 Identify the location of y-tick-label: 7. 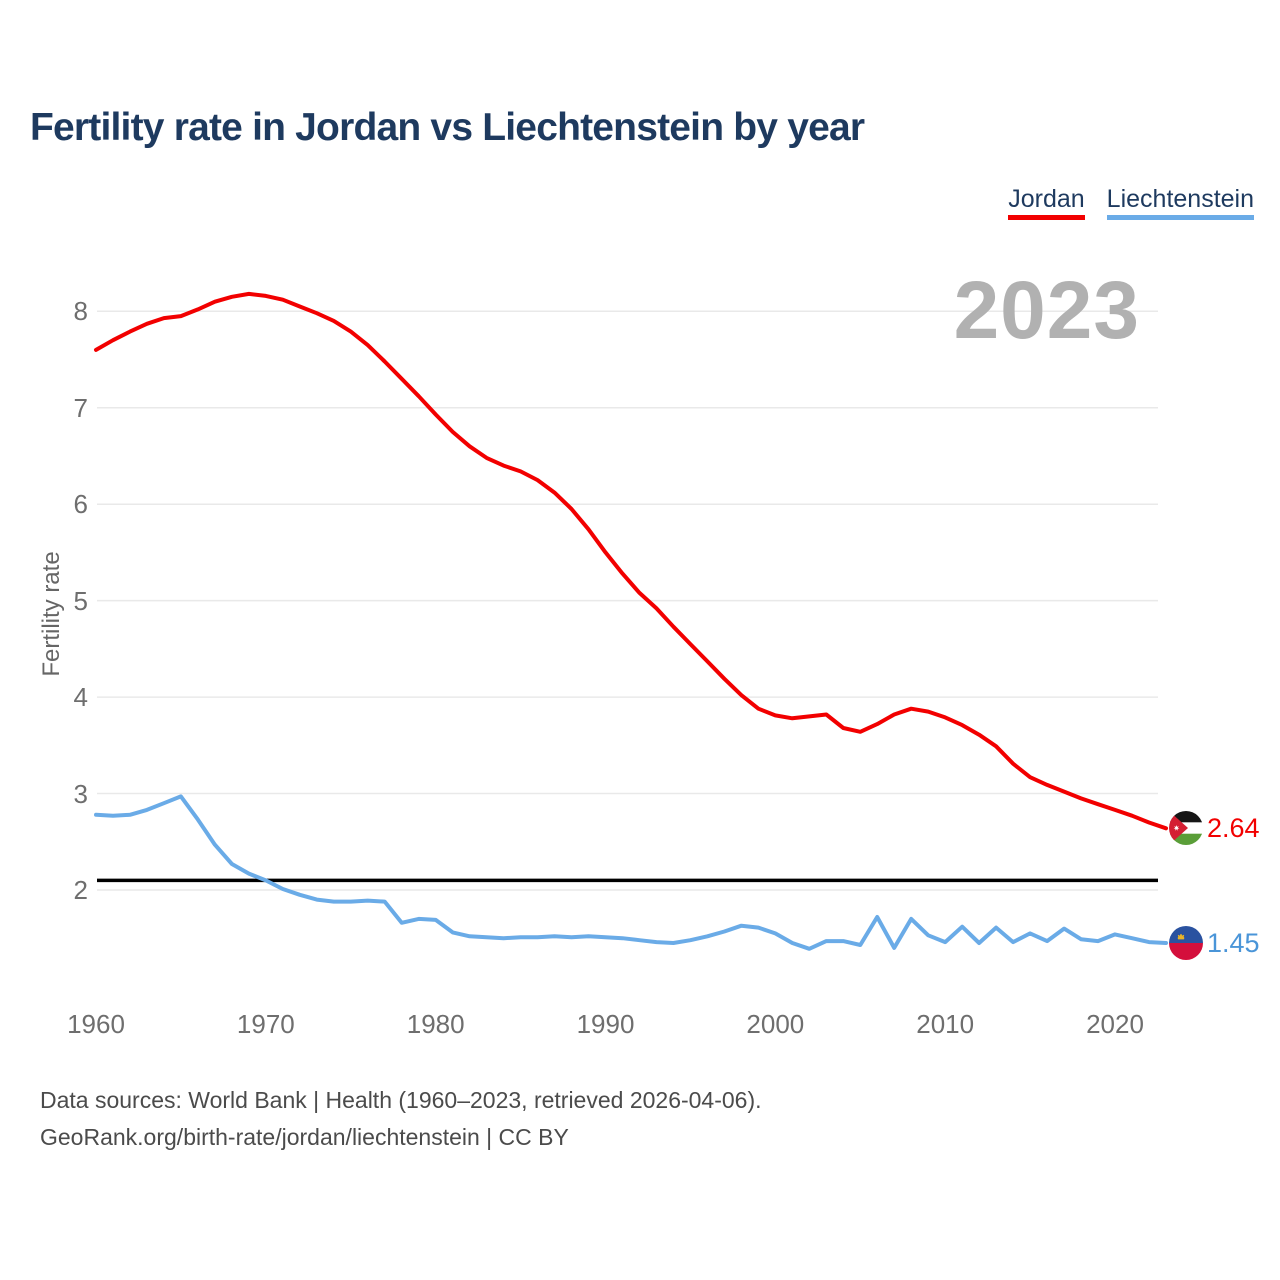
(80, 407).